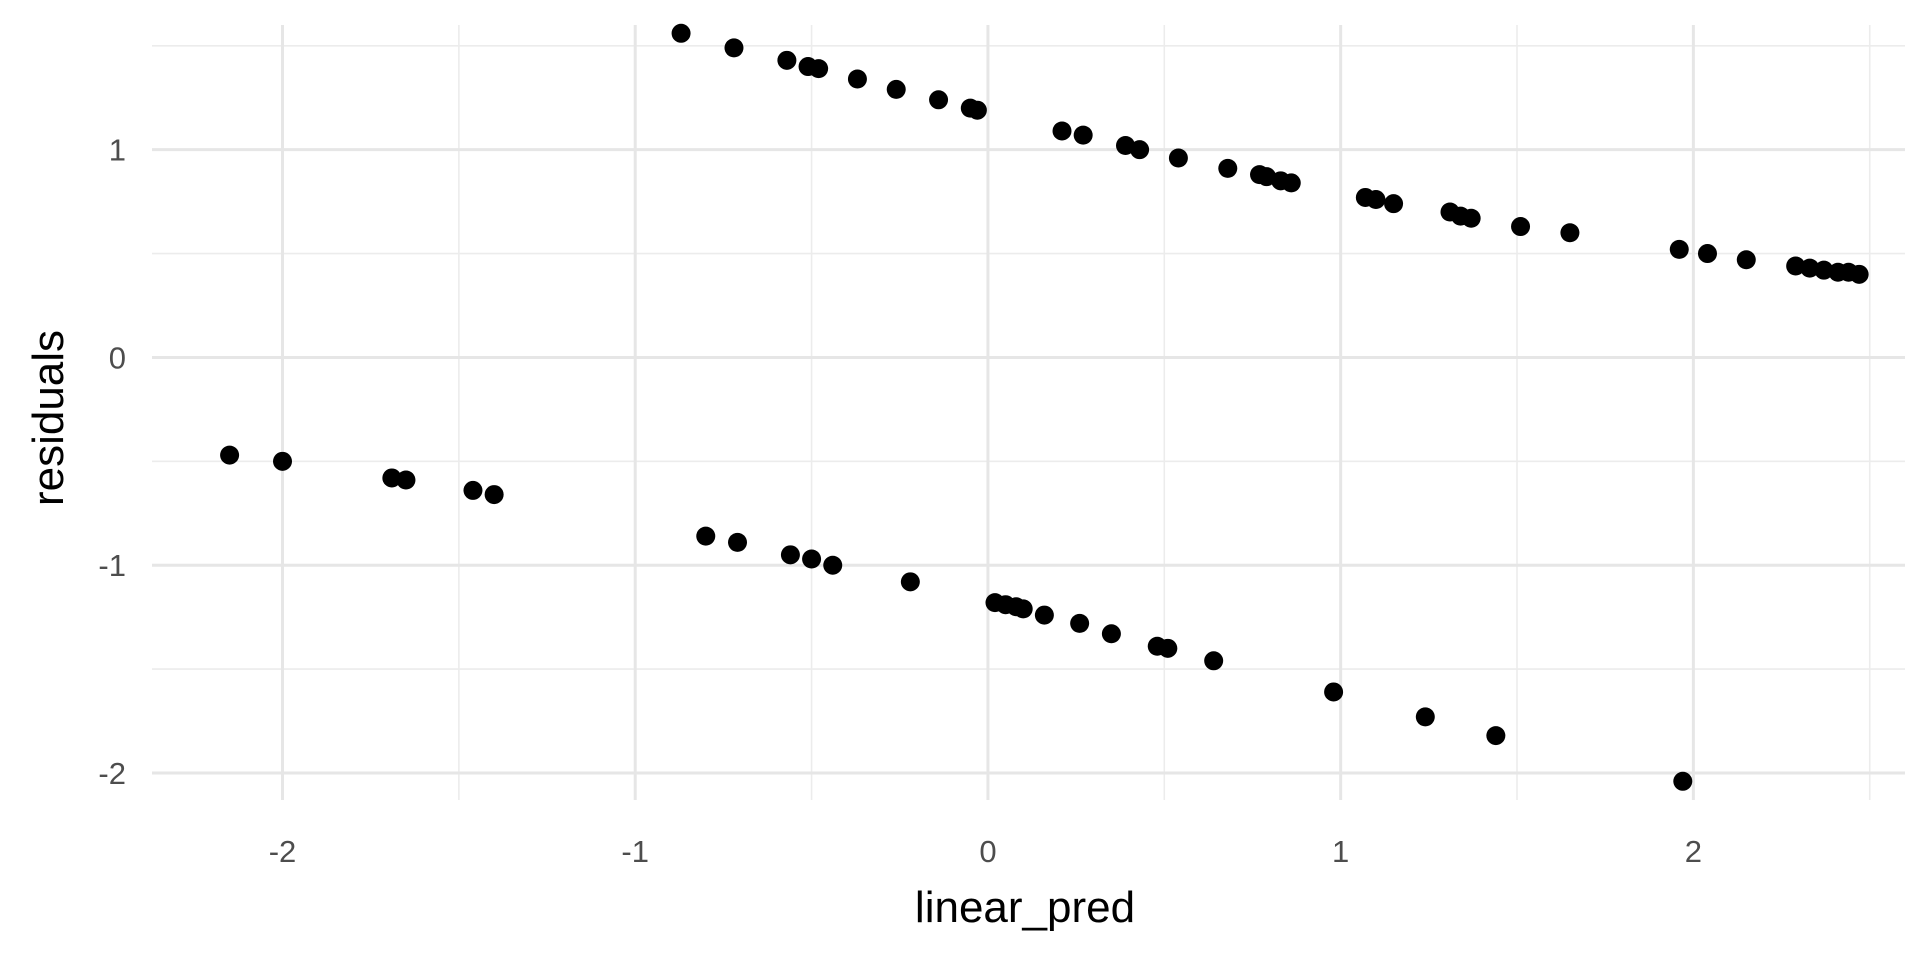  Describe the element at coordinates (1025, 907) in the screenshot. I see `x-axis-title: linear_pred` at that location.